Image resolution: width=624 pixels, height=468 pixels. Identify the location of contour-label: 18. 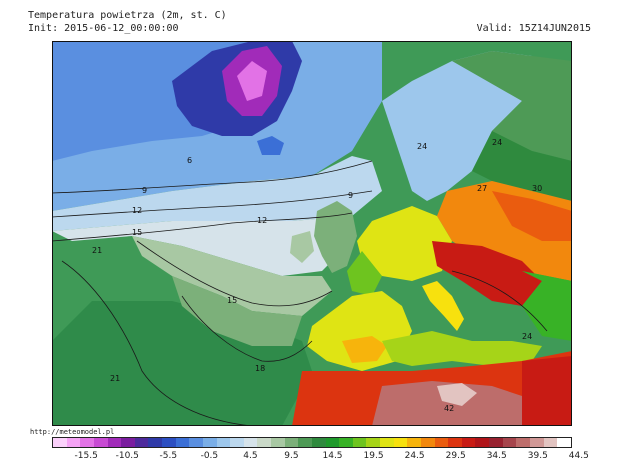
(260, 368).